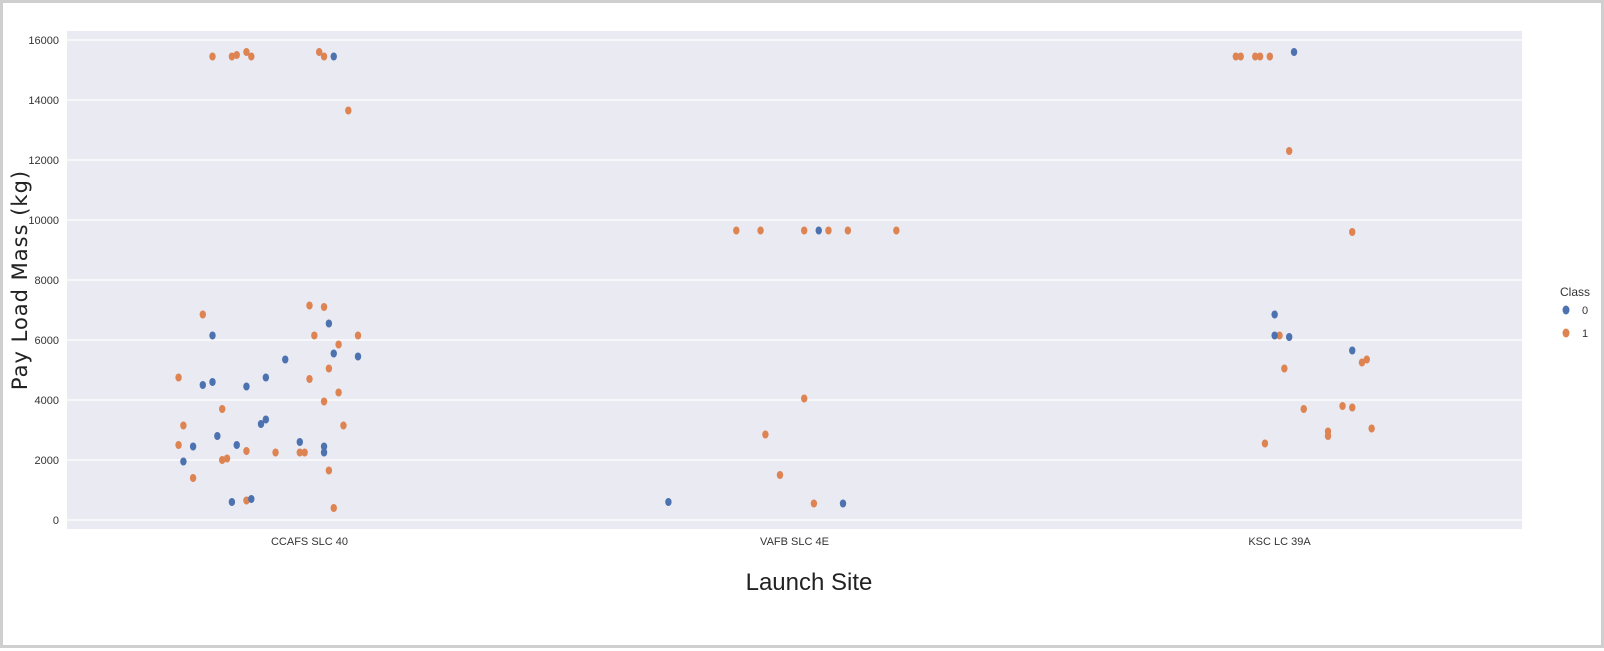  I want to click on y-tick-label: 4000, so click(47, 401).